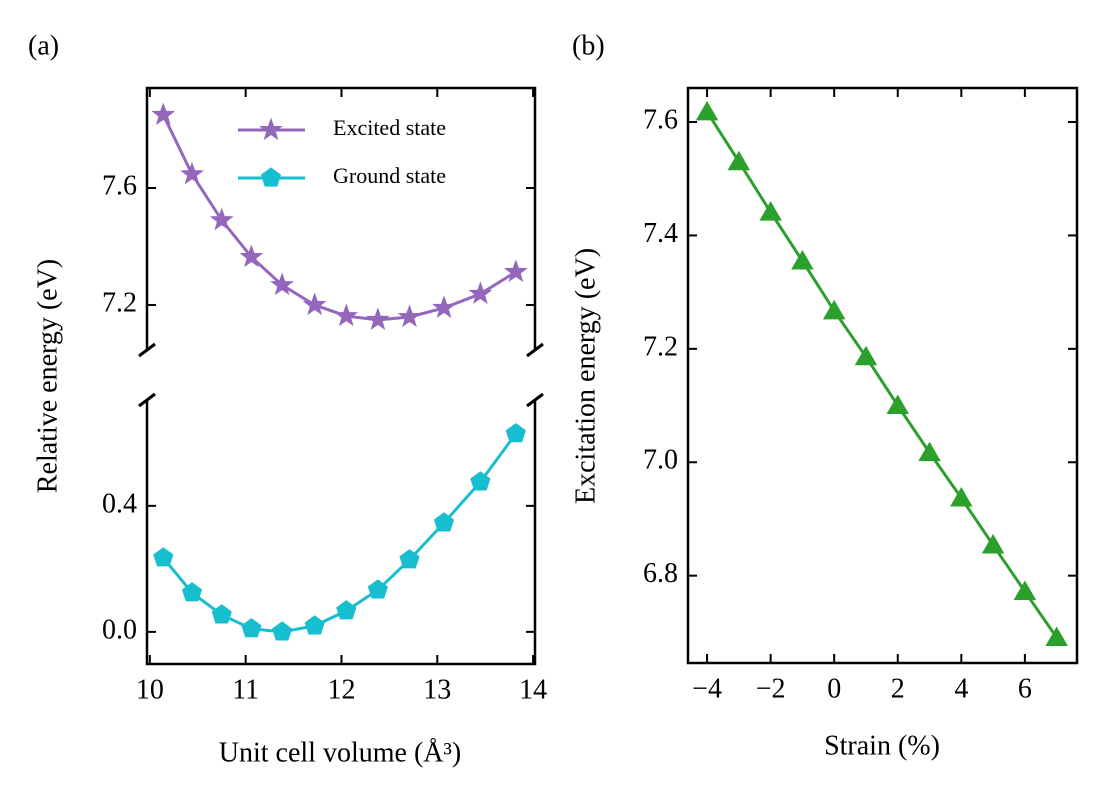 The width and height of the screenshot is (1106, 806). What do you see at coordinates (898, 688) in the screenshot?
I see `x-tick-label: 2` at bounding box center [898, 688].